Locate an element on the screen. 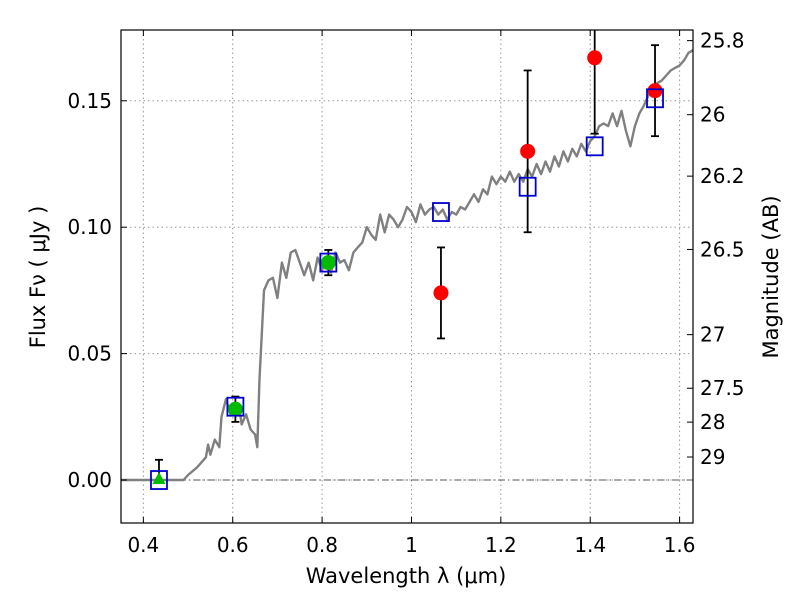 This screenshot has height=600, width=800. y2-tick-label: 26 is located at coordinates (712, 115).